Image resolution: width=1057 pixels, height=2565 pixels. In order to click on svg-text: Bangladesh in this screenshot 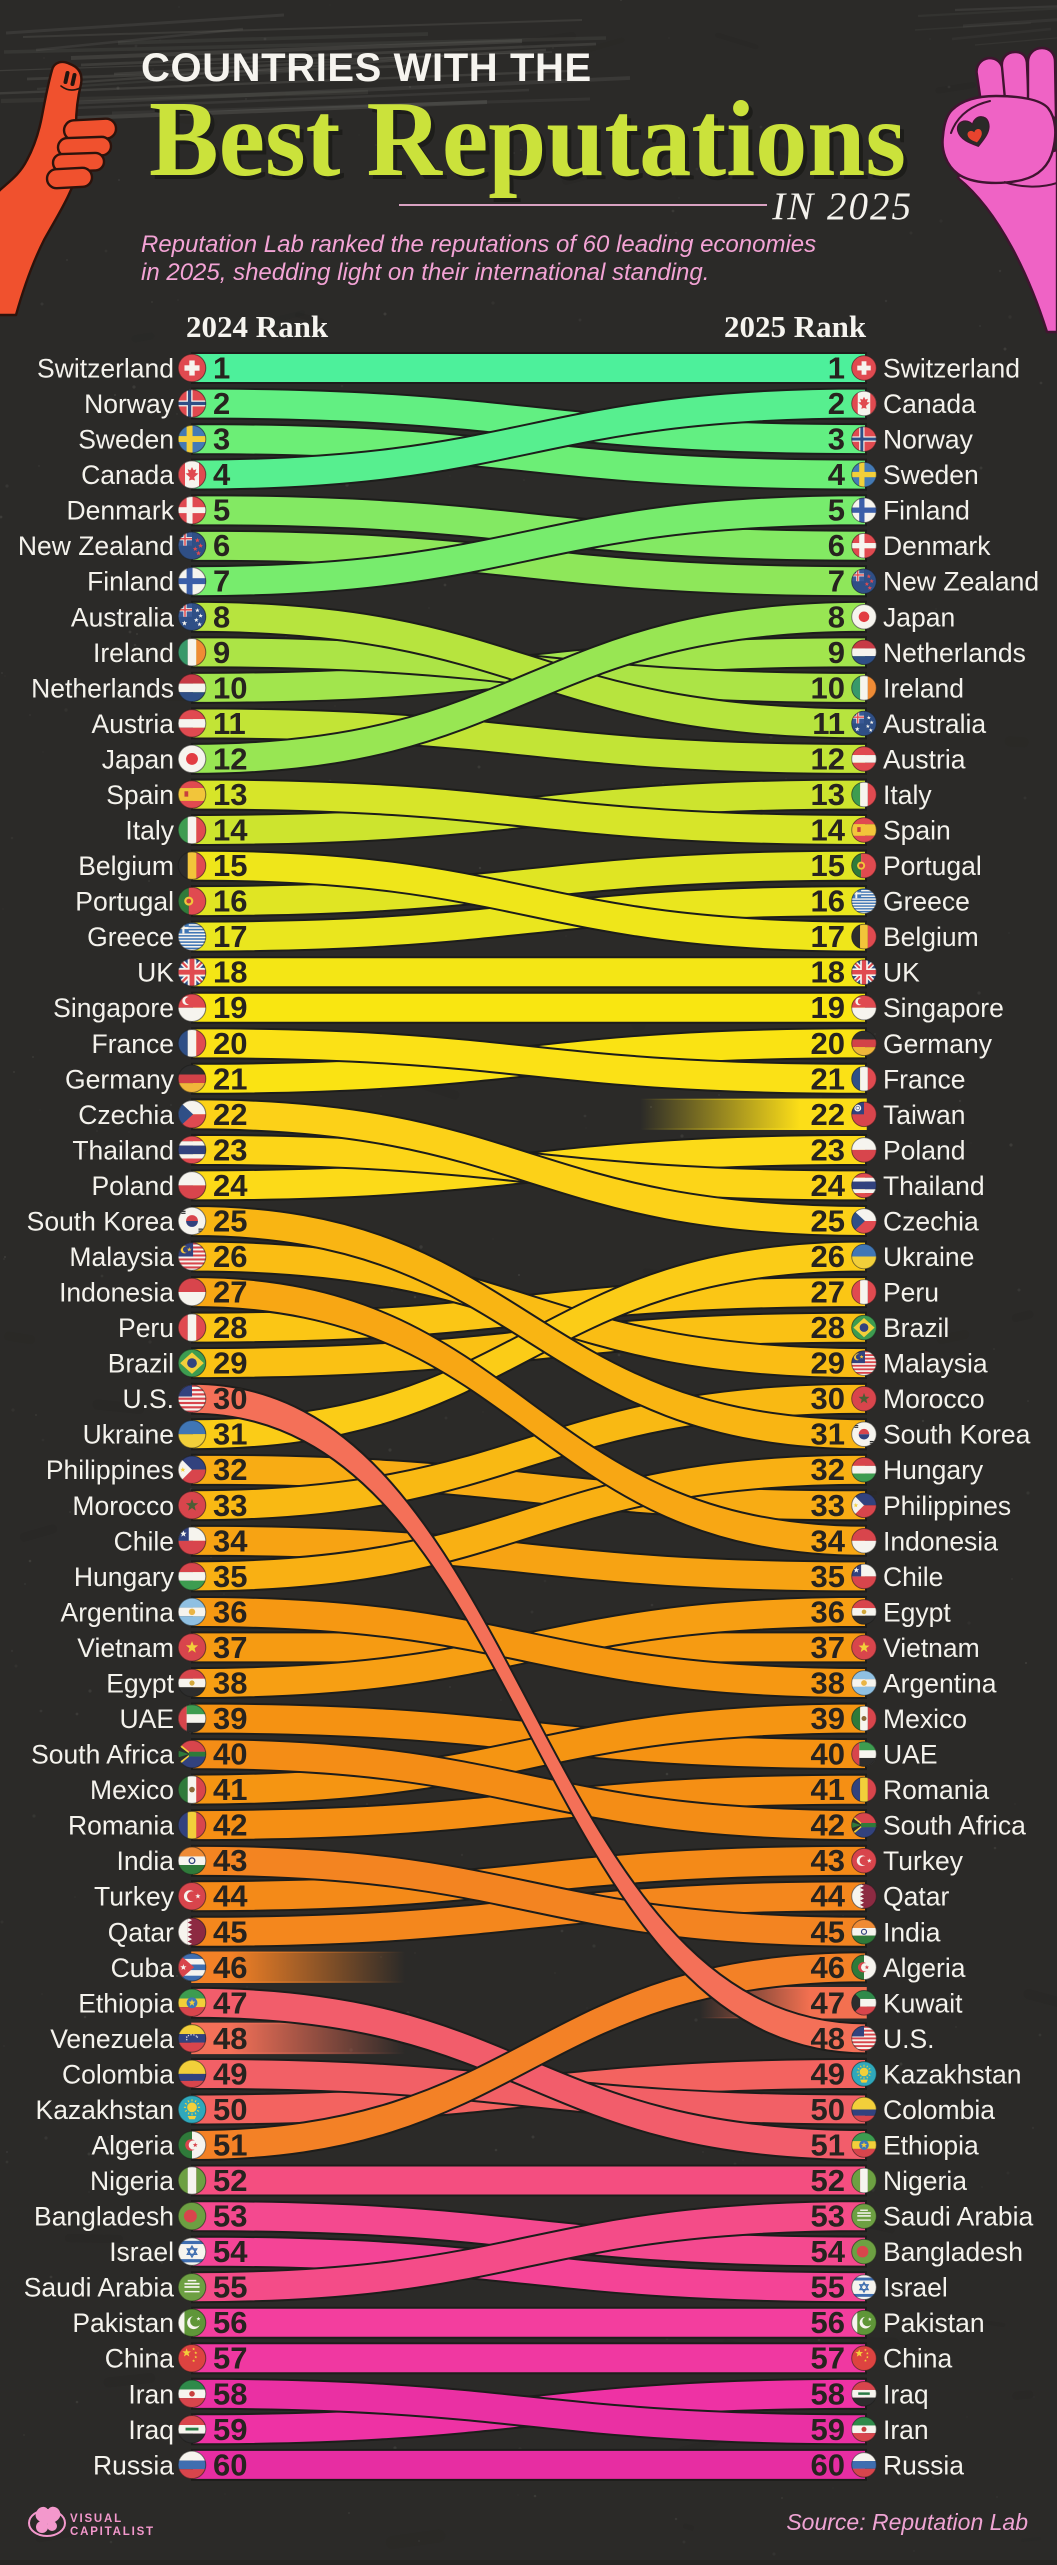, I will do `click(953, 2252)`.